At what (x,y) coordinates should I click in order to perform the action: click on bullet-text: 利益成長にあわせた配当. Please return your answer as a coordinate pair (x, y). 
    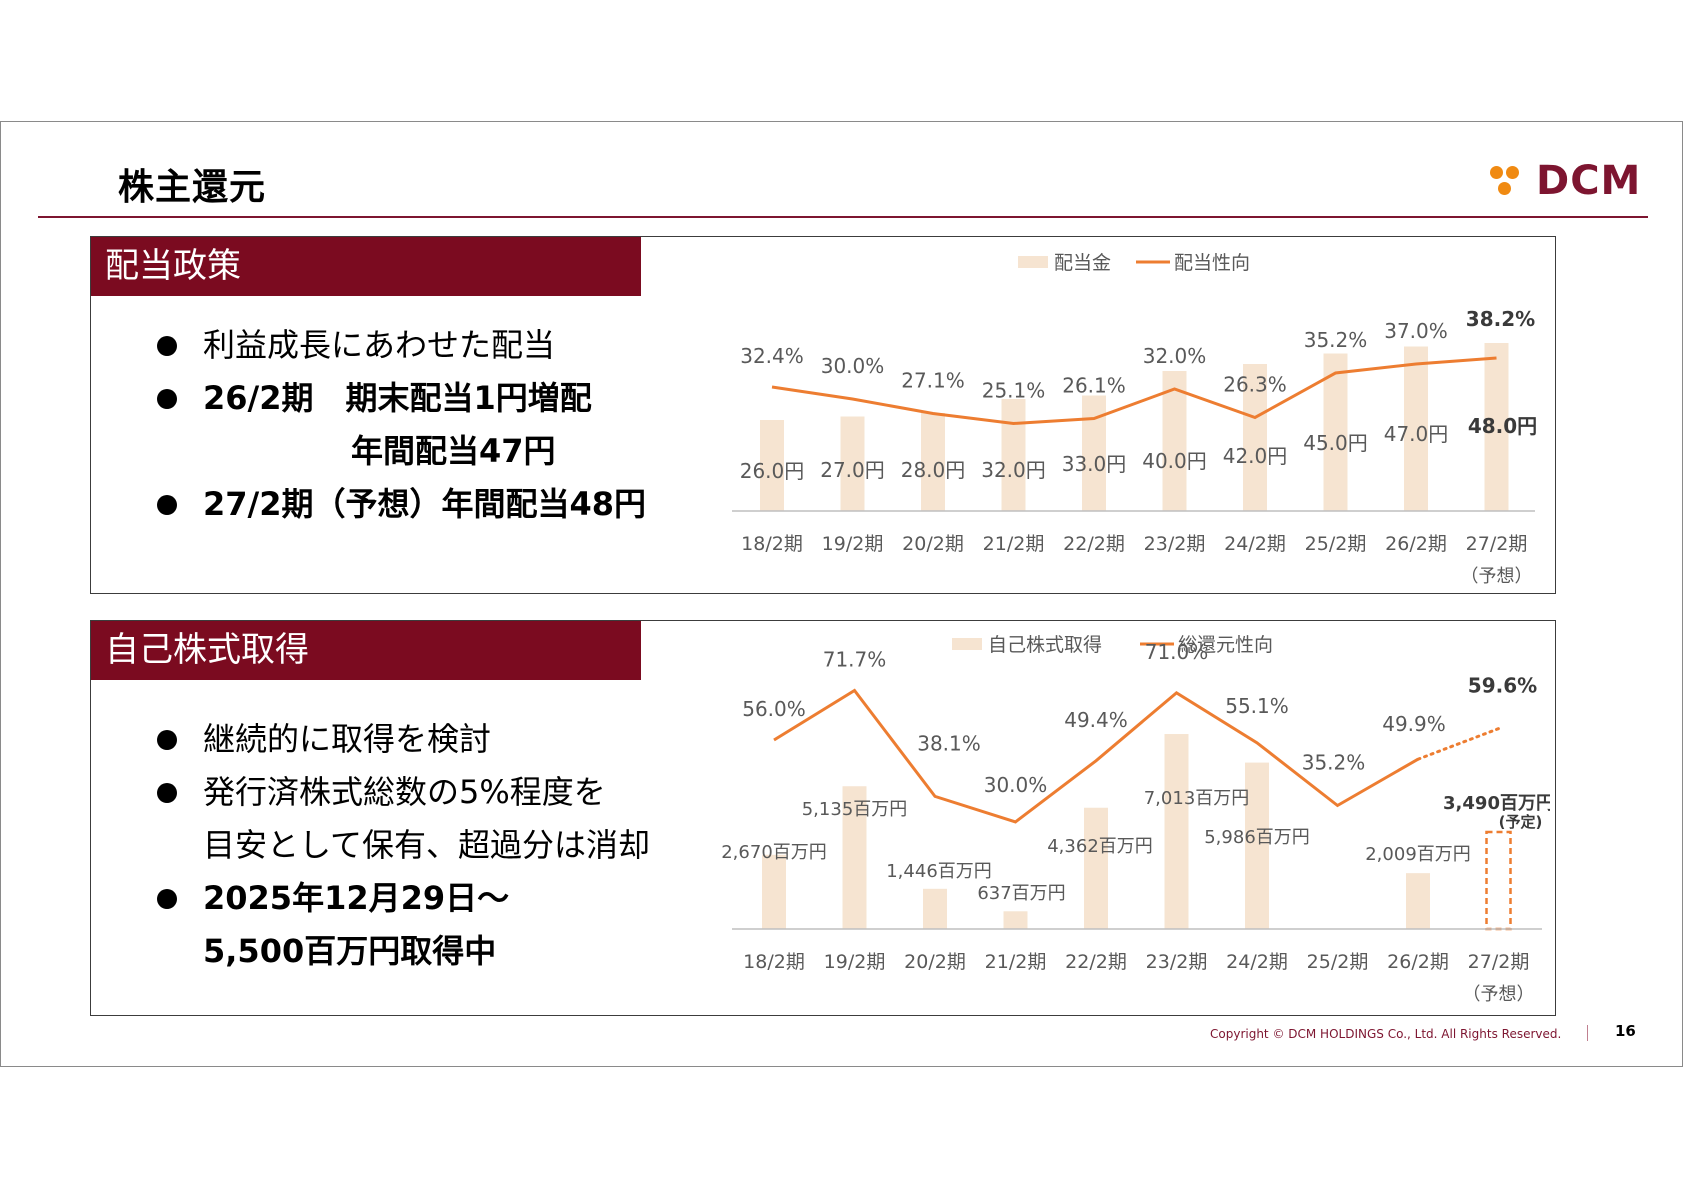
    Looking at the image, I should click on (379, 345).